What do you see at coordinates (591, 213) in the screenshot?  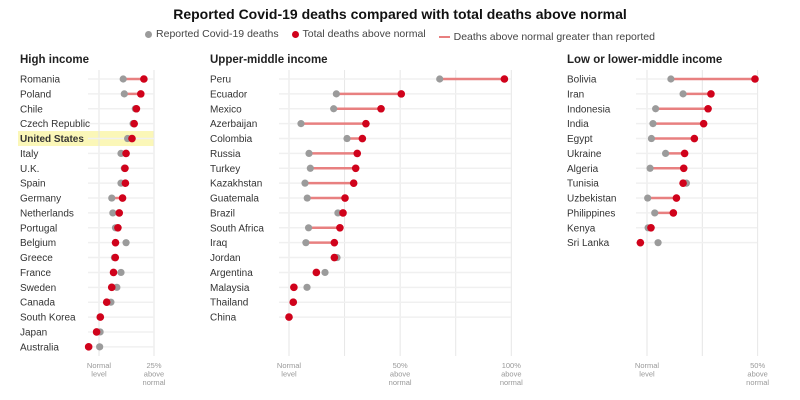 I see `country-label: Philippines` at bounding box center [591, 213].